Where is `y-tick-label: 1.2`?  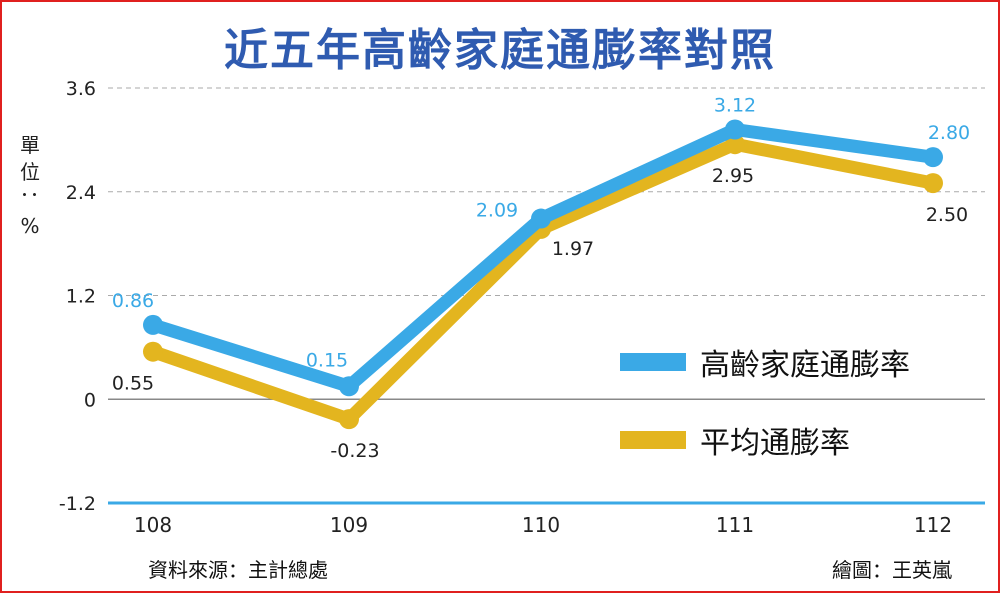 y-tick-label: 1.2 is located at coordinates (81, 297).